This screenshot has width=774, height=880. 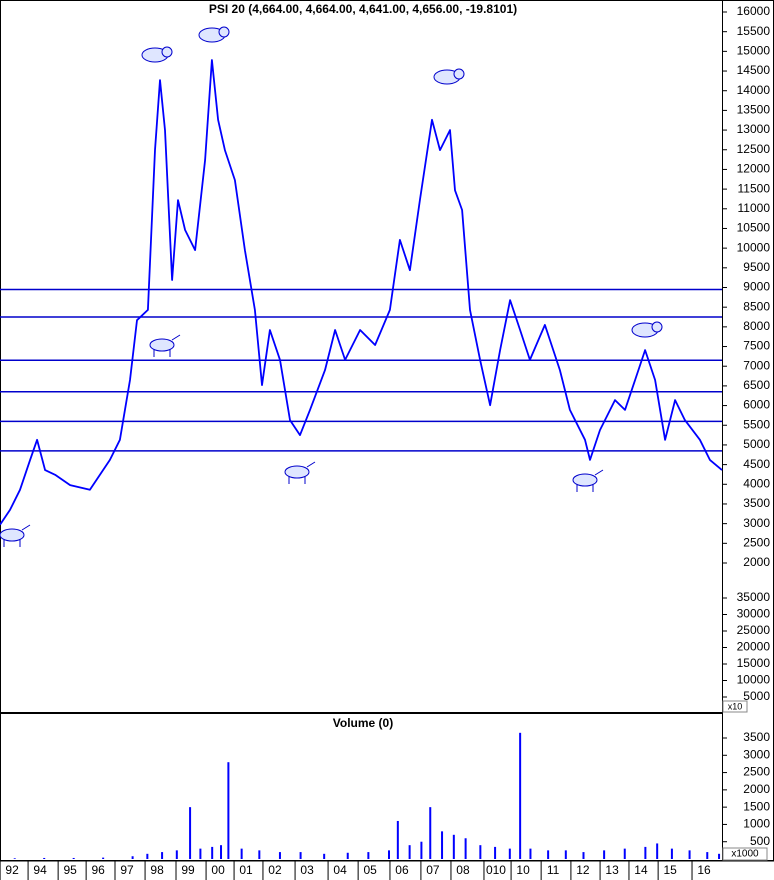 What do you see at coordinates (433, 870) in the screenshot?
I see `x-tick-label: 07` at bounding box center [433, 870].